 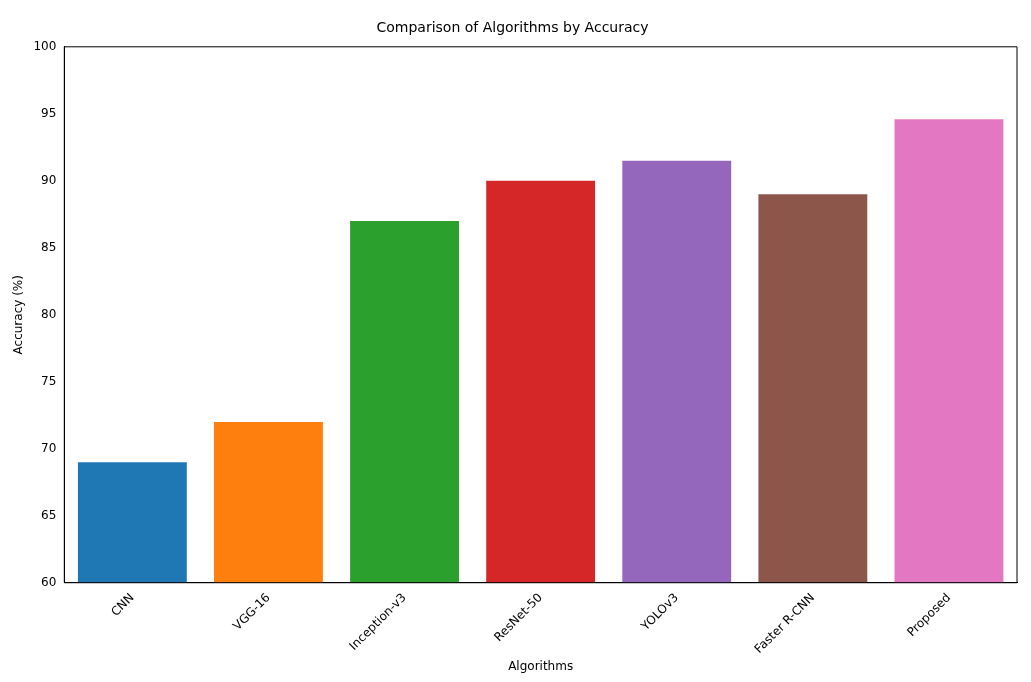 What do you see at coordinates (49, 112) in the screenshot?
I see `y-tick-label: 95` at bounding box center [49, 112].